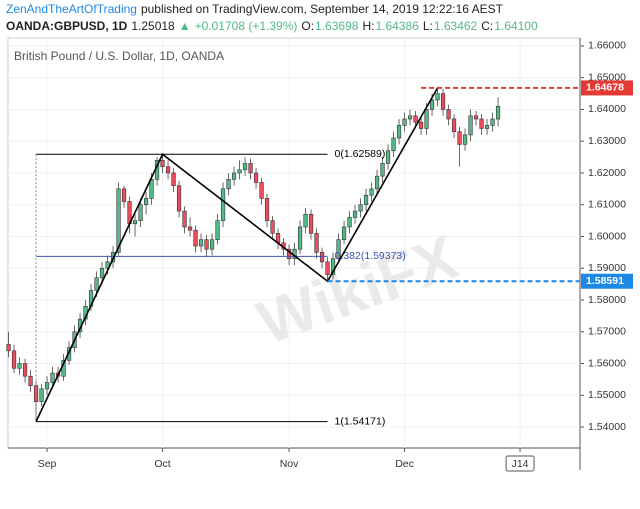 Image resolution: width=640 pixels, height=509 pixels. What do you see at coordinates (607, 268) in the screenshot?
I see `y-tick-label: 1.59000` at bounding box center [607, 268].